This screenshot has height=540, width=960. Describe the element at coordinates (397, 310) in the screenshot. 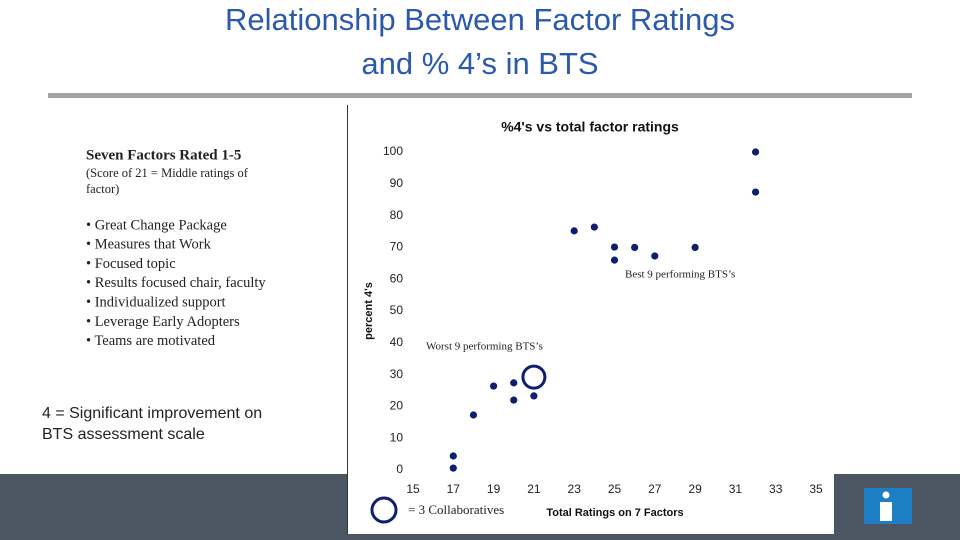

I see `y-tick-label: 50` at that location.